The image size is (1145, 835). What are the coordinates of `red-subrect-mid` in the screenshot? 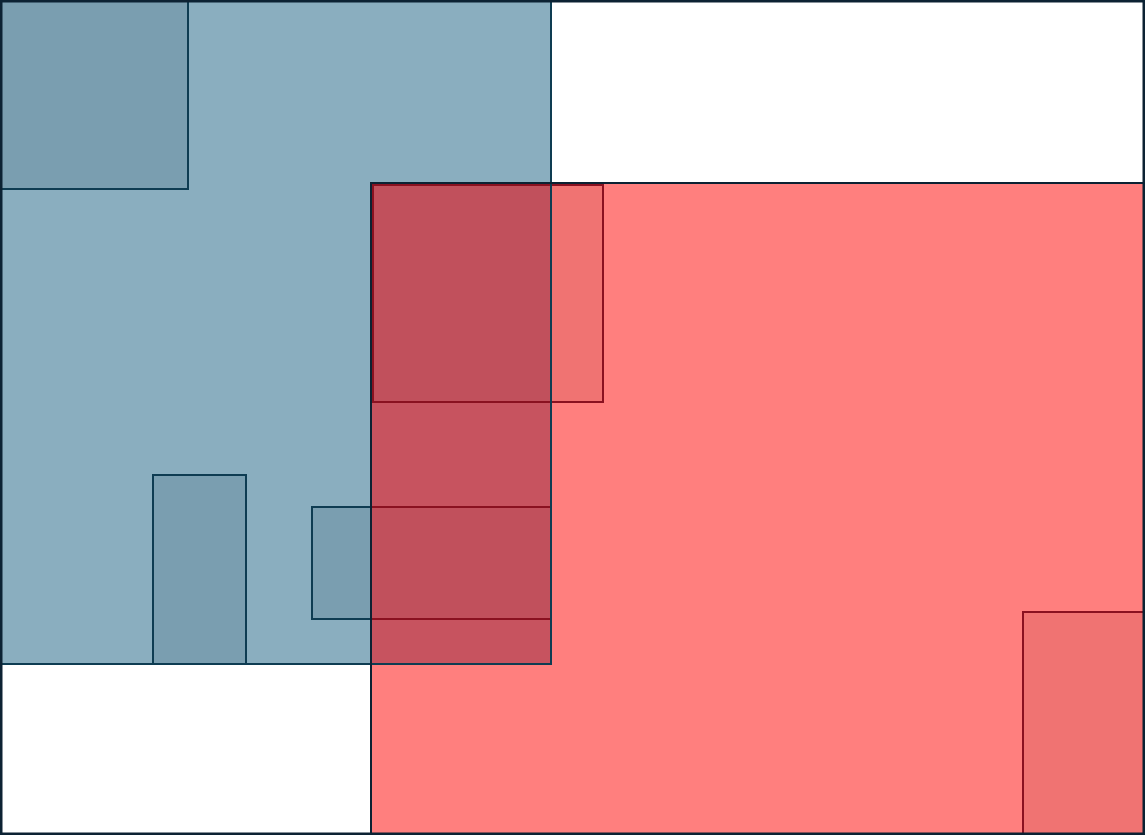 It's located at (461, 563).